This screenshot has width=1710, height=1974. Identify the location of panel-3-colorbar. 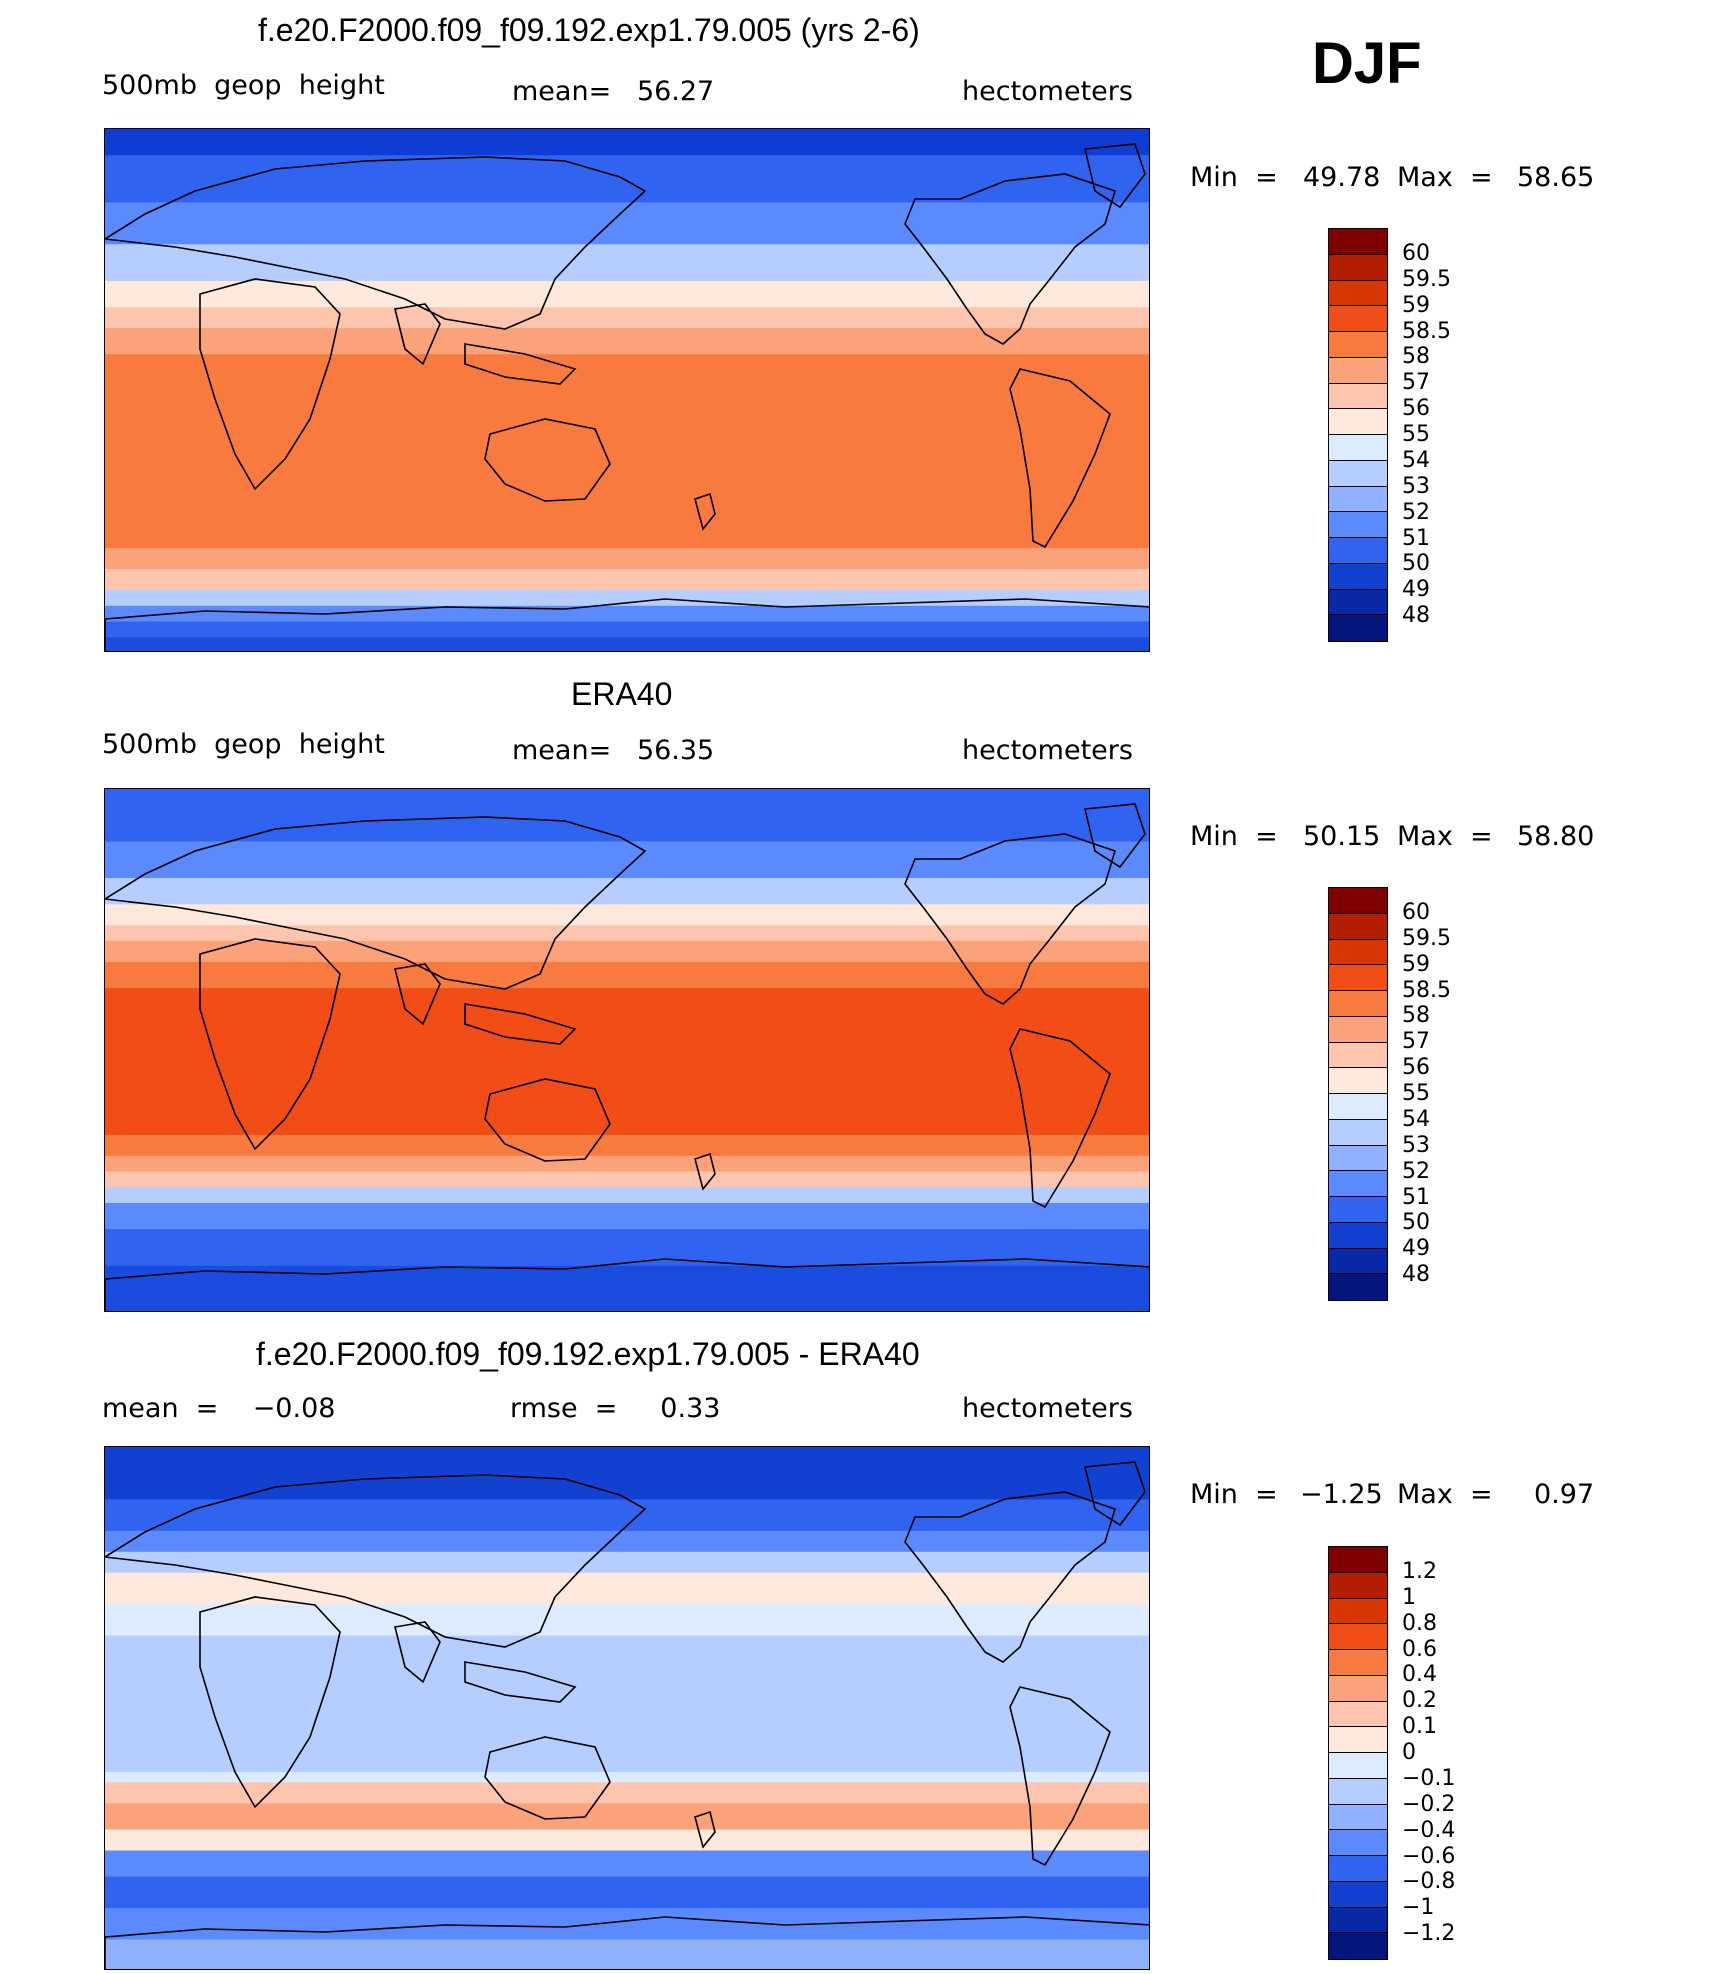
(1358, 1753).